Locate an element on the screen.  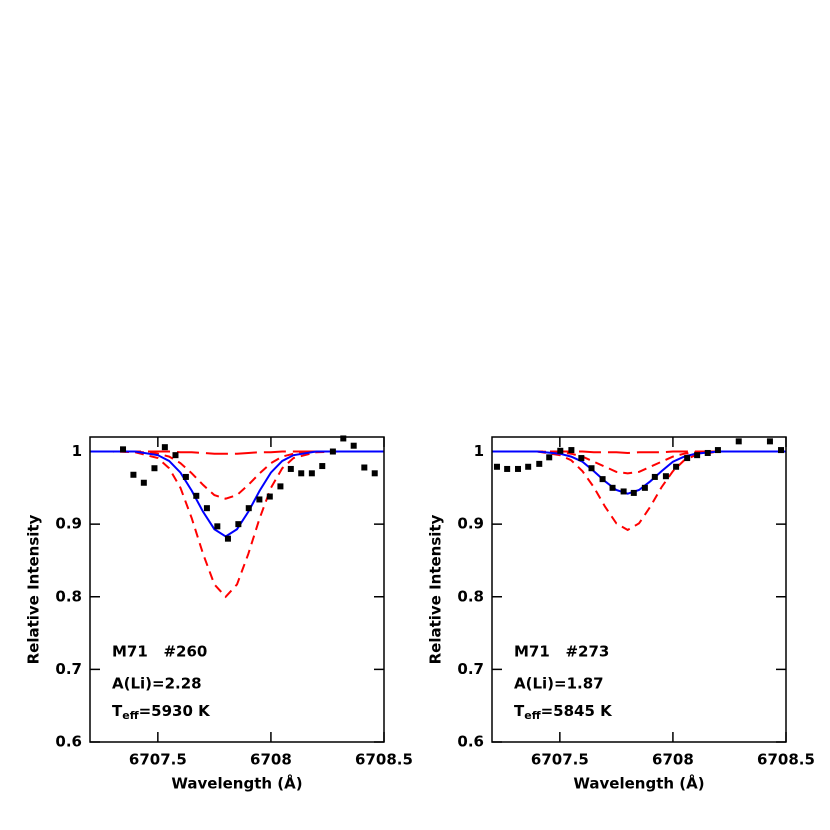
annotation: M71 #260 is located at coordinates (159, 652).